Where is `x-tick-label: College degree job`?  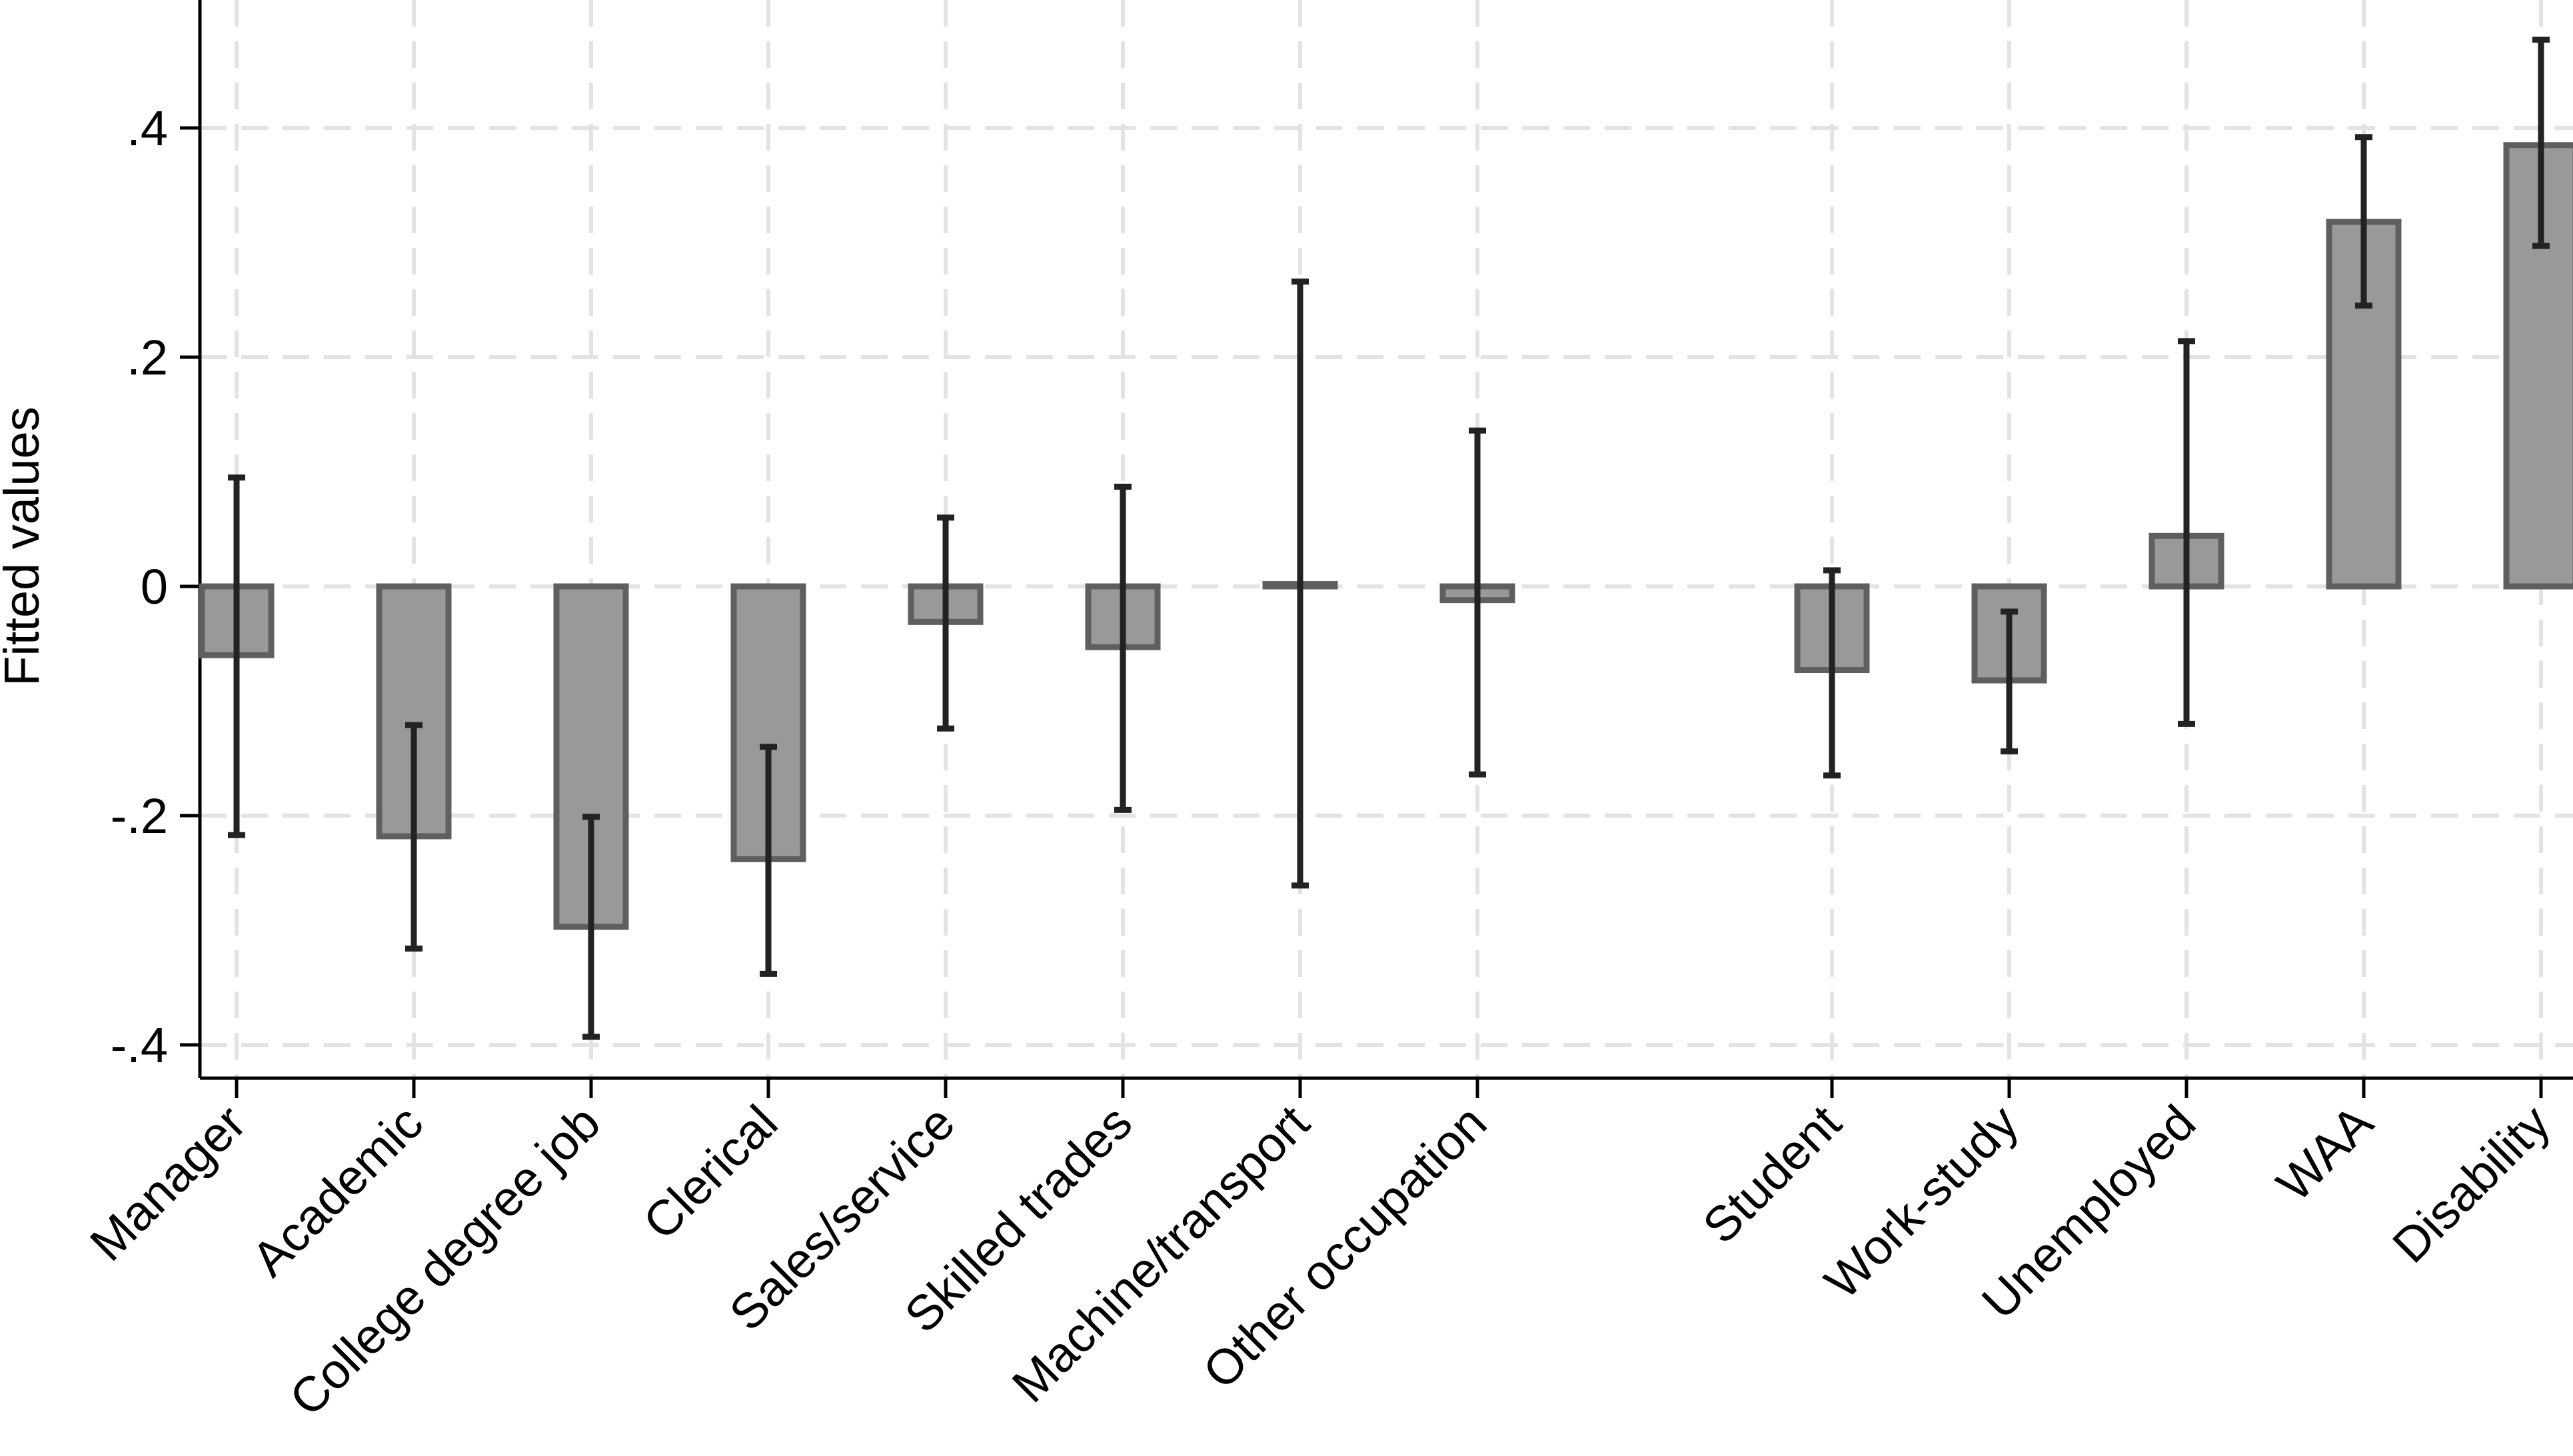 x-tick-label: College degree job is located at coordinates (444, 1261).